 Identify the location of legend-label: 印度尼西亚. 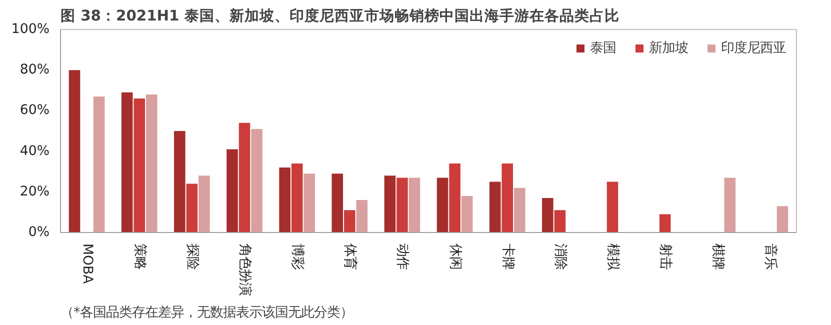
(753, 48).